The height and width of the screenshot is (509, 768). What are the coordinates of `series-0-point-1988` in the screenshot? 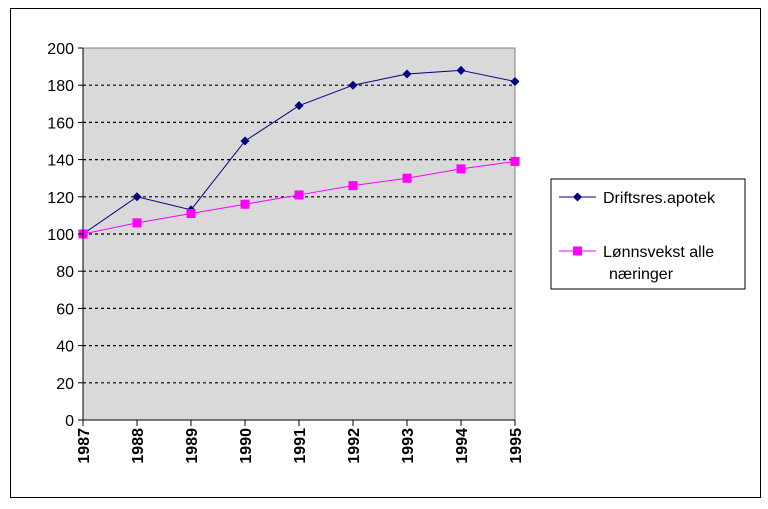 It's located at (137, 197).